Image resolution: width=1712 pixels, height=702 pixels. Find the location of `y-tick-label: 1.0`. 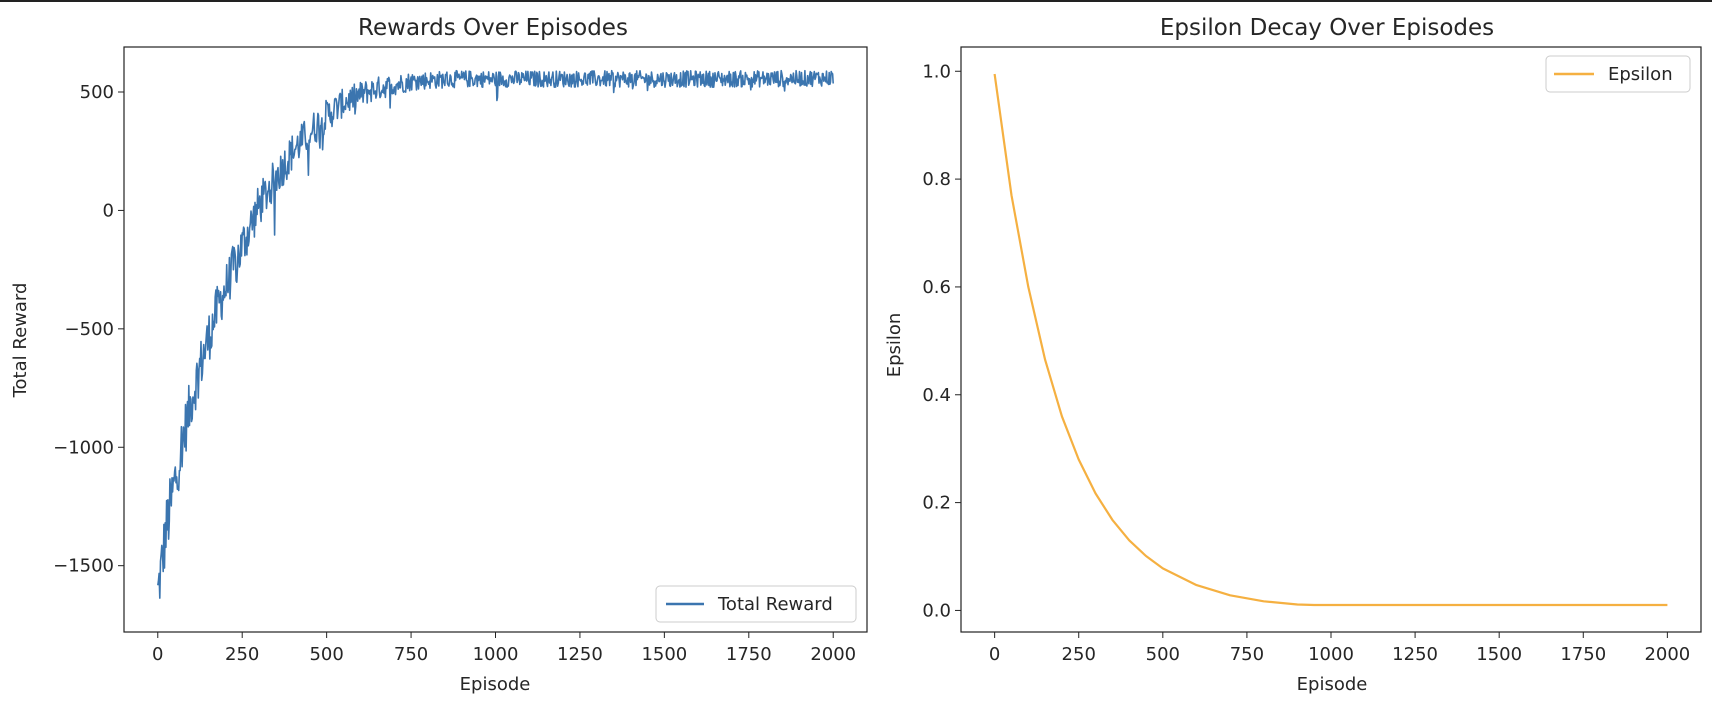

y-tick-label: 1.0 is located at coordinates (936, 71).